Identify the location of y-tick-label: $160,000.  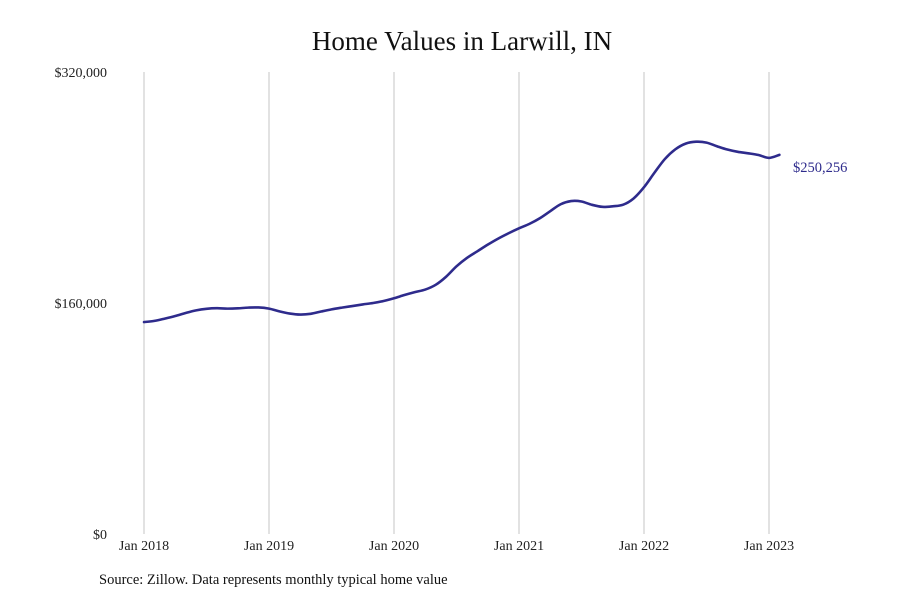
(81, 304).